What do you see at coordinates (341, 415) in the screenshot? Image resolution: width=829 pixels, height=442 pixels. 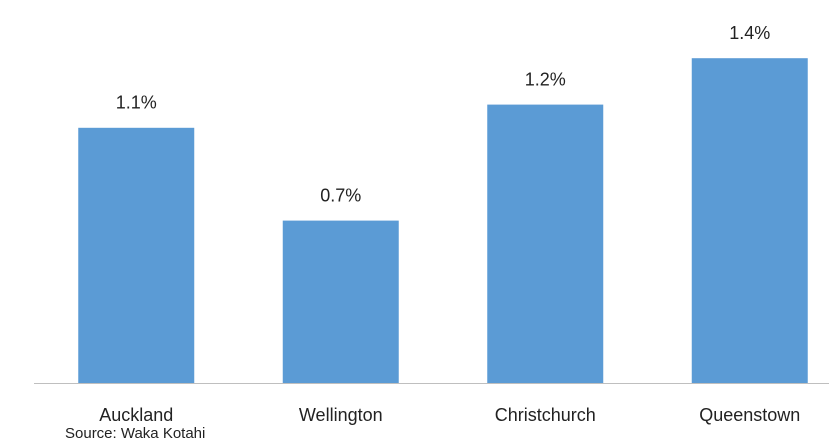 I see `x-tick-label: Wellington` at bounding box center [341, 415].